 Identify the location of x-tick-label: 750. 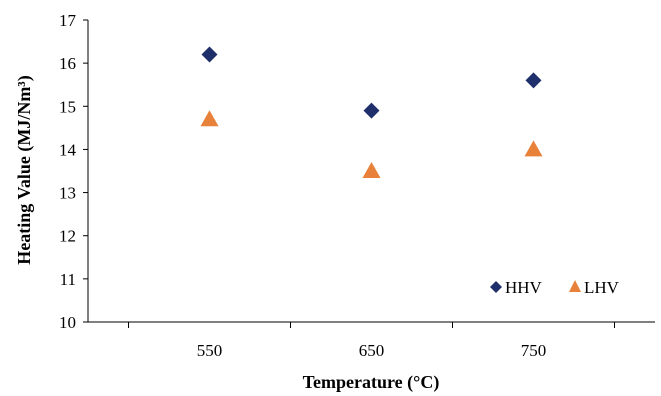
(534, 350).